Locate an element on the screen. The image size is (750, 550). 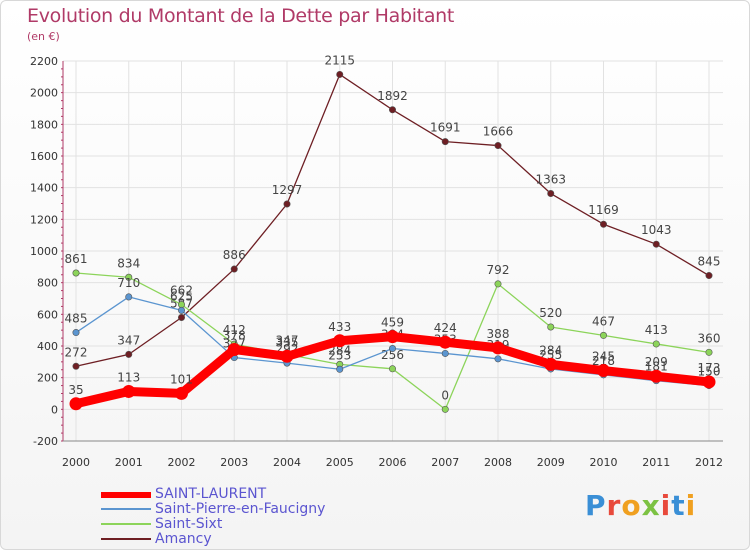
data-label-amancy: 1892 is located at coordinates (392, 96).